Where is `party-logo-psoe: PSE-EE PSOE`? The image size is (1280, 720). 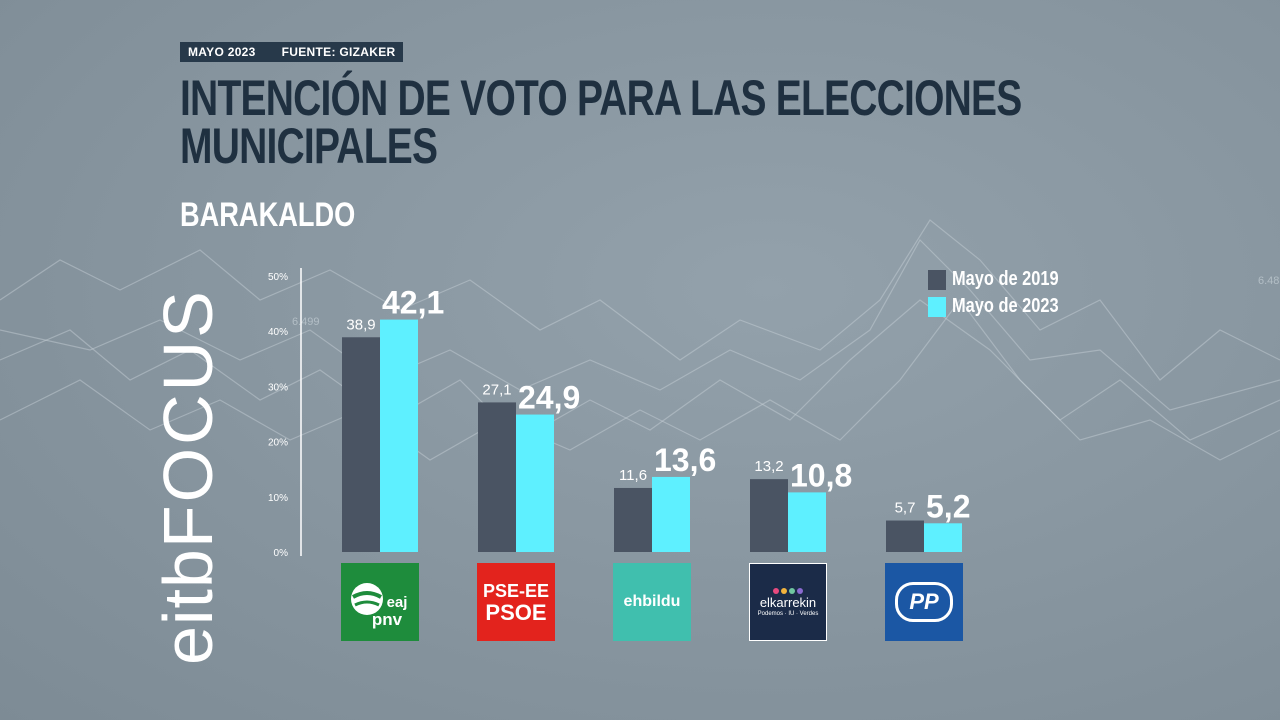
party-logo-psoe: PSE-EE PSOE is located at coordinates (516, 602).